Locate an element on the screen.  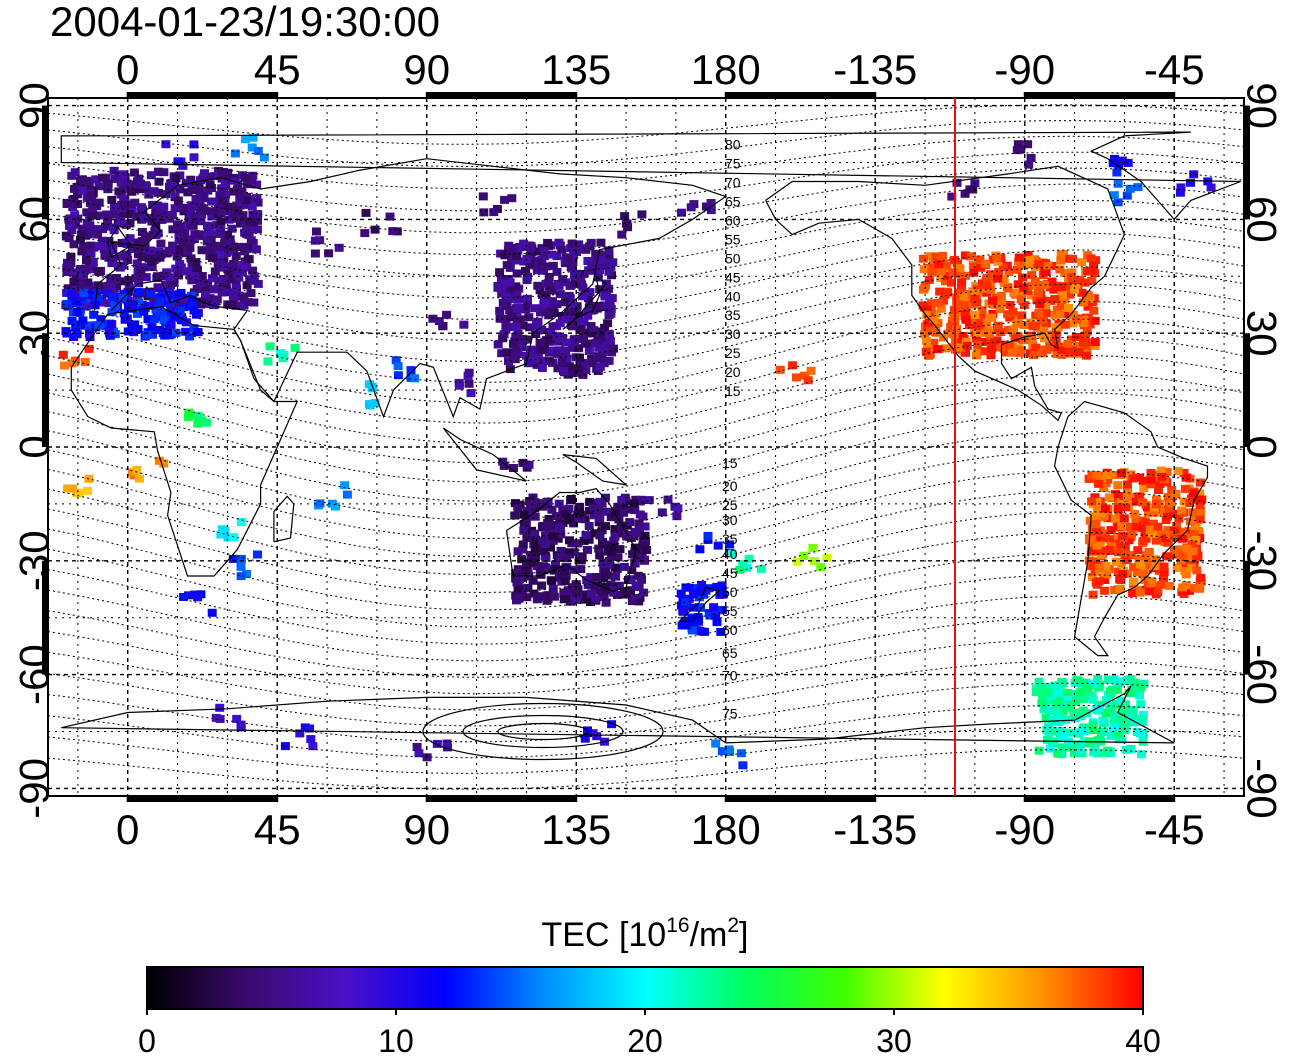
contour-label-s-3: 30 is located at coordinates (730, 520).